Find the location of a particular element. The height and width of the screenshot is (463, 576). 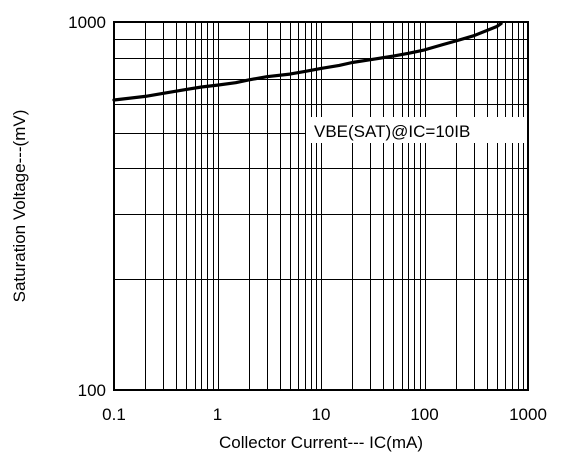

x-tick-label: 1 is located at coordinates (217, 414).